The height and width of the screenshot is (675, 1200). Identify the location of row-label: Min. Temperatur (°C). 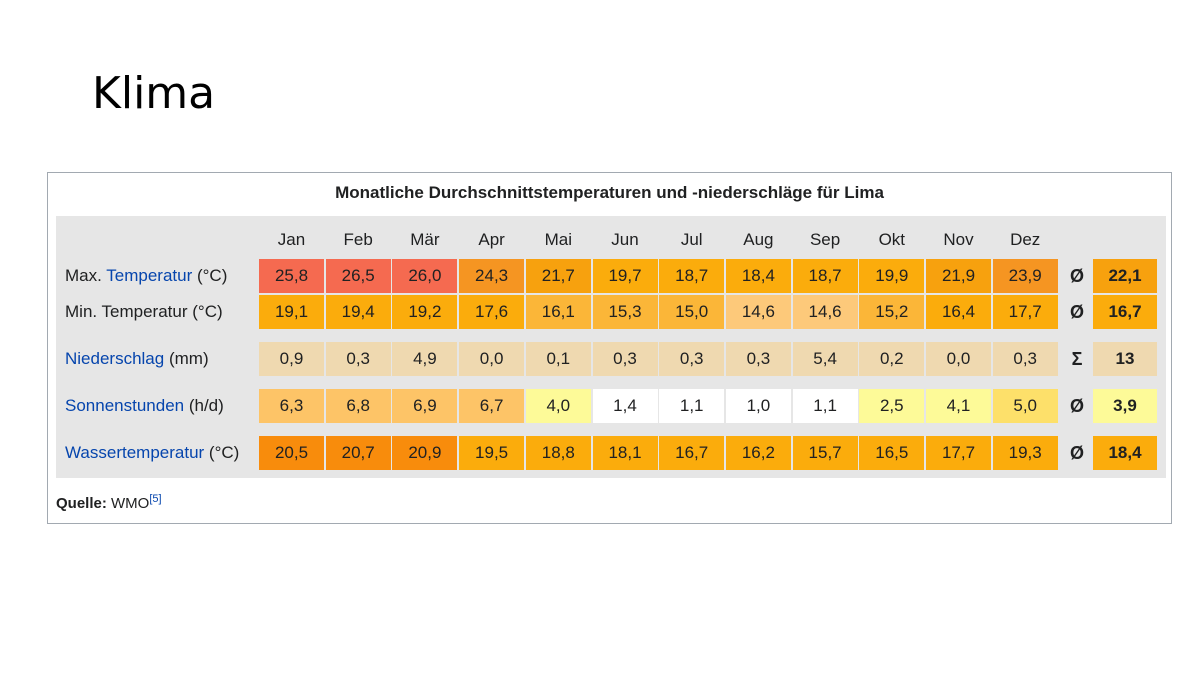
(144, 312).